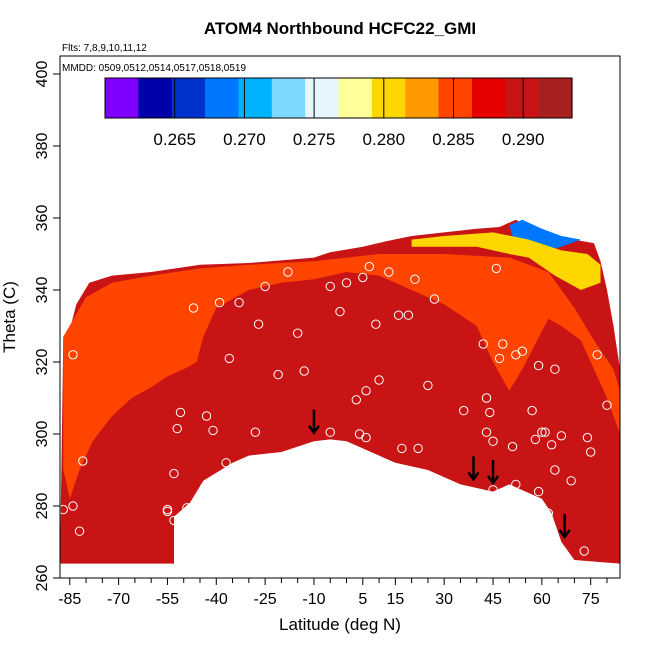 This screenshot has width=650, height=650. Describe the element at coordinates (154, 68) in the screenshot. I see `dates-note: MMDD: 0509,0512,0514,0517,0518,0519` at that location.